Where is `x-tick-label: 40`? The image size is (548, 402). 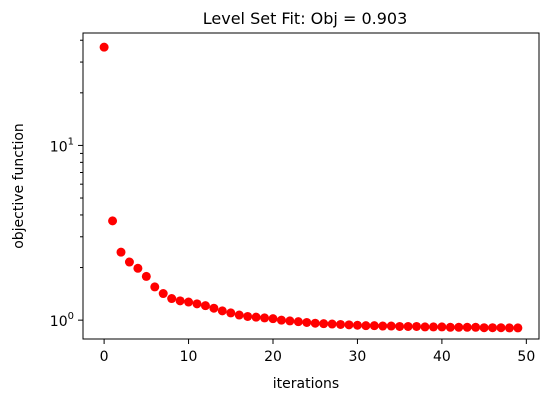
x-tick-label: 40 is located at coordinates (442, 357).